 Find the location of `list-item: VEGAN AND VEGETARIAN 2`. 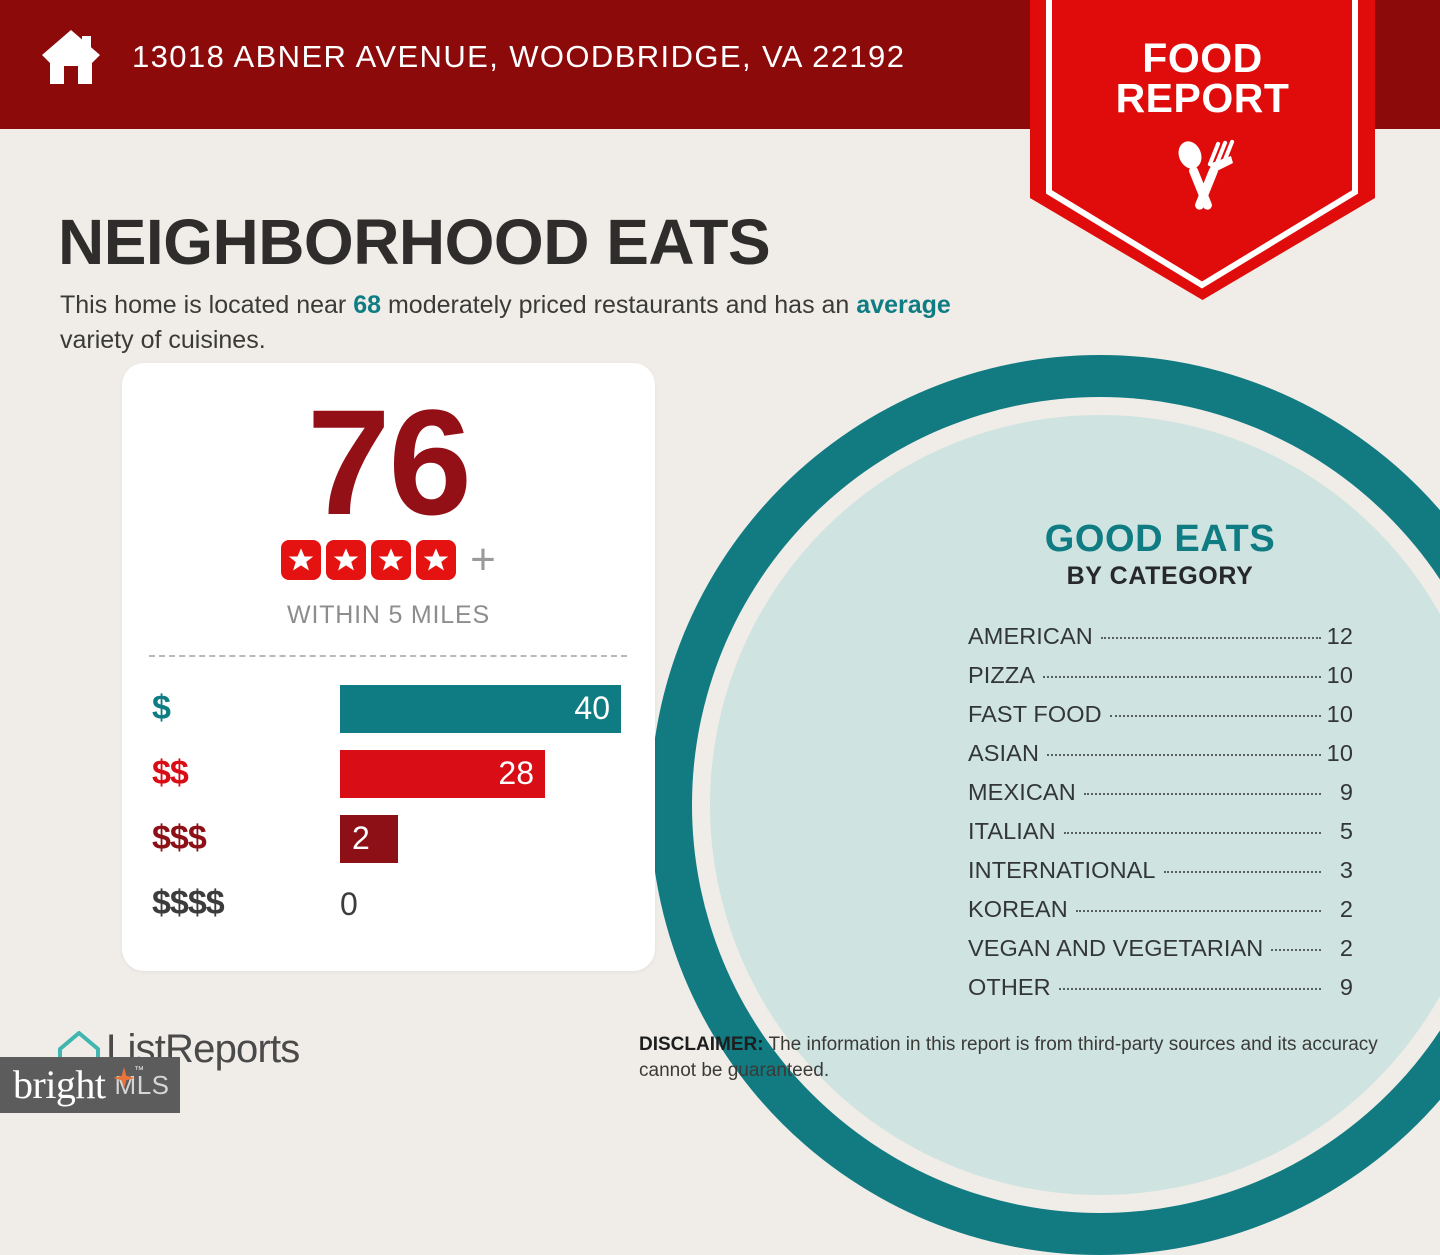

list-item: VEGAN AND VEGETARIAN 2 is located at coordinates (1160, 954).